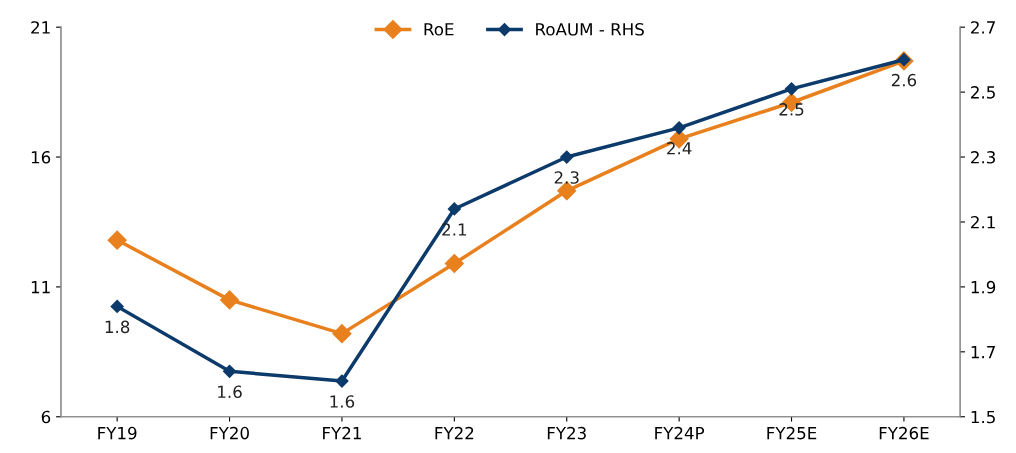  What do you see at coordinates (439, 29) in the screenshot?
I see `legend-label: RoE` at bounding box center [439, 29].